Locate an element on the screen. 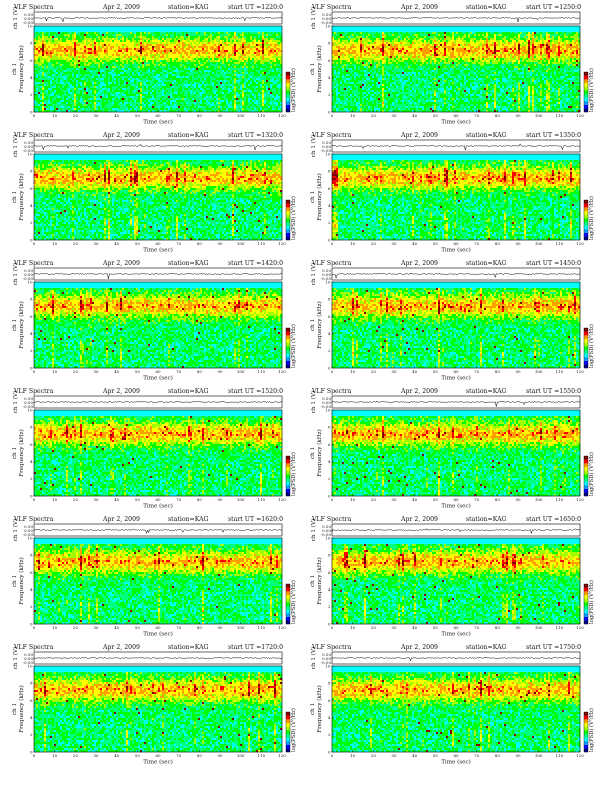  x-tick-label: 10 is located at coordinates (353, 627).